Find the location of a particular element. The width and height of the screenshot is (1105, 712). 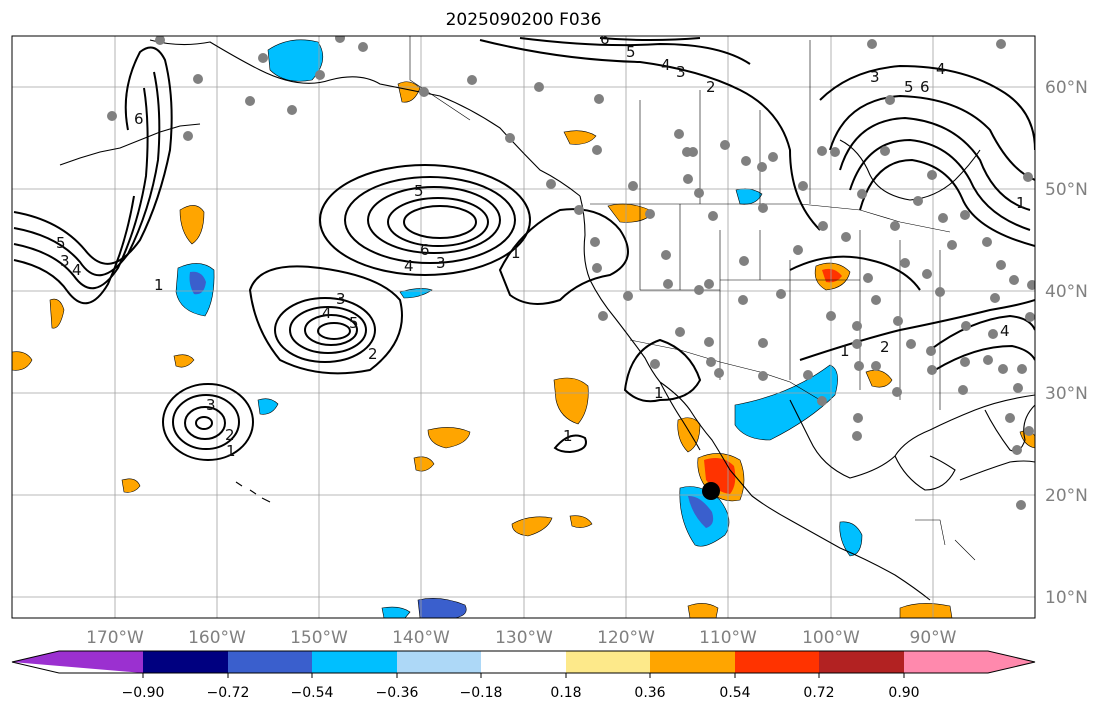

colorbar-tick-5: −0.18 is located at coordinates (481, 693).